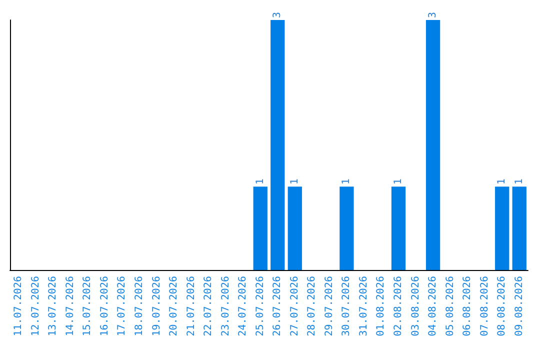 The height and width of the screenshot is (340, 540). What do you see at coordinates (381, 306) in the screenshot?
I see `x-tick-label: 01.08.2026` at bounding box center [381, 306].